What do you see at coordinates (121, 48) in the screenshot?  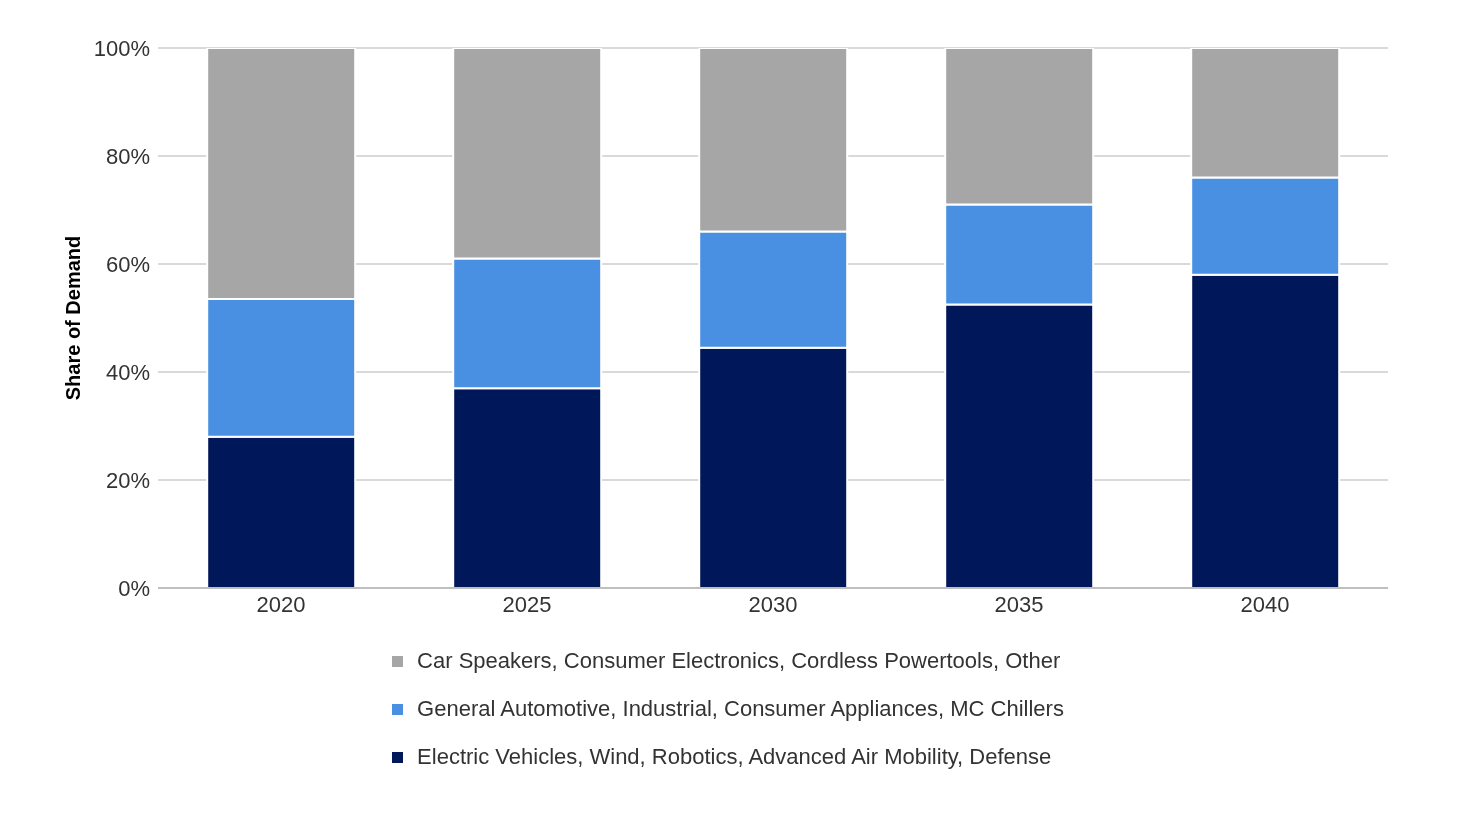 I see `y-tick-label: 100%` at bounding box center [121, 48].